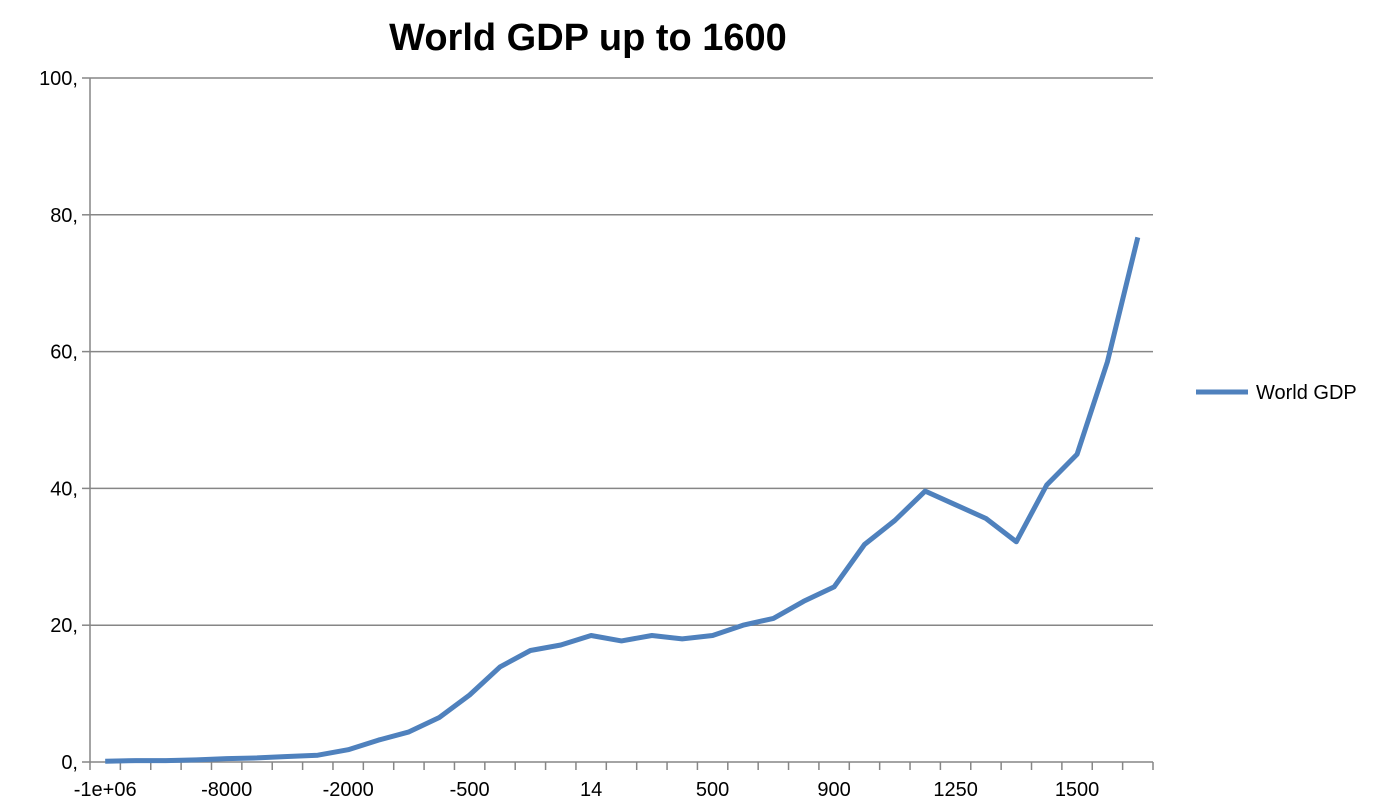 The height and width of the screenshot is (807, 1392). What do you see at coordinates (64, 626) in the screenshot?
I see `y-tick-label: 20,` at bounding box center [64, 626].